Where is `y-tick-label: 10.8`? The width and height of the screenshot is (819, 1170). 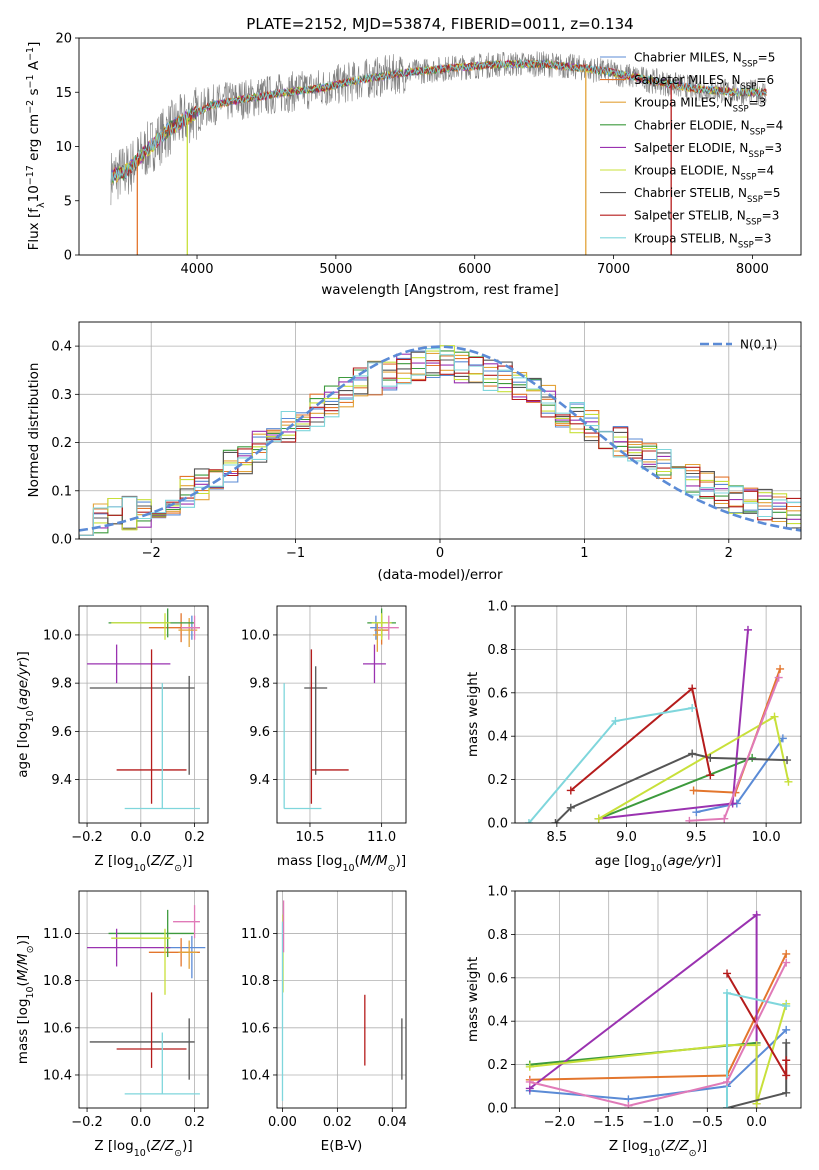 y-tick-label: 10.8 is located at coordinates (57, 981).